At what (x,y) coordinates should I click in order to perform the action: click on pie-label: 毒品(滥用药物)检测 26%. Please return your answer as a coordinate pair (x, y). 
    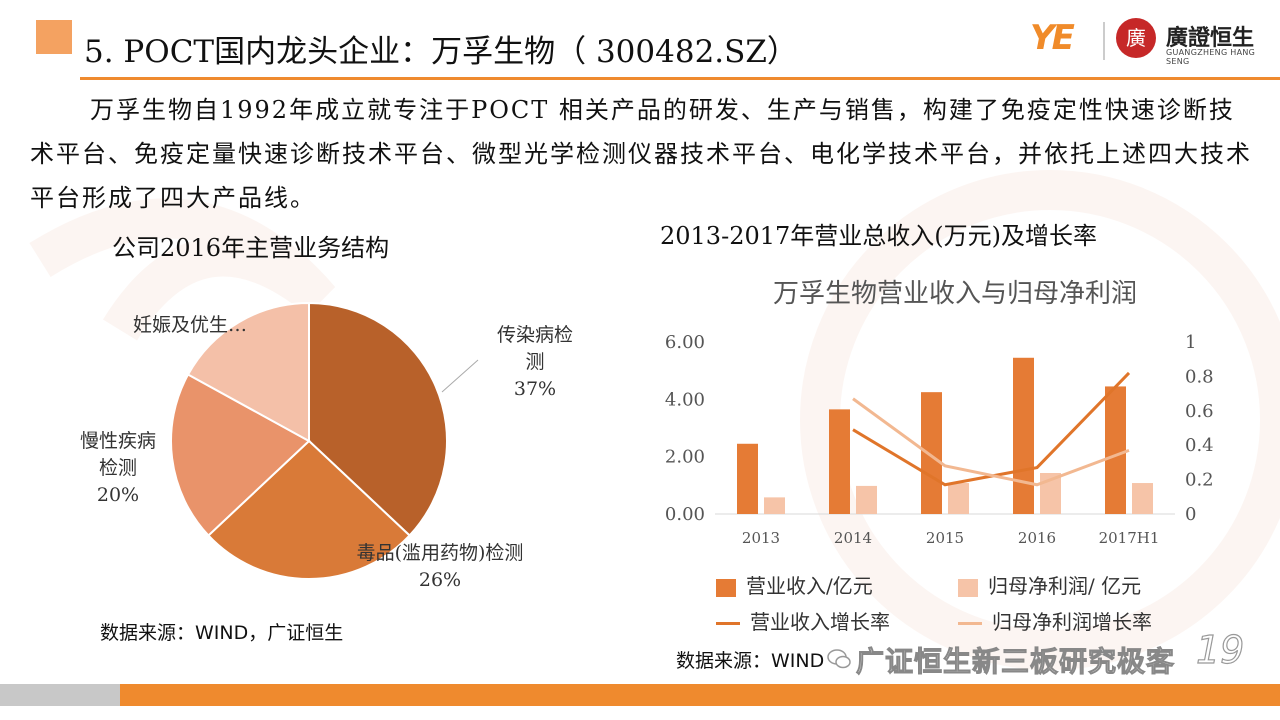
    Looking at the image, I should click on (440, 566).